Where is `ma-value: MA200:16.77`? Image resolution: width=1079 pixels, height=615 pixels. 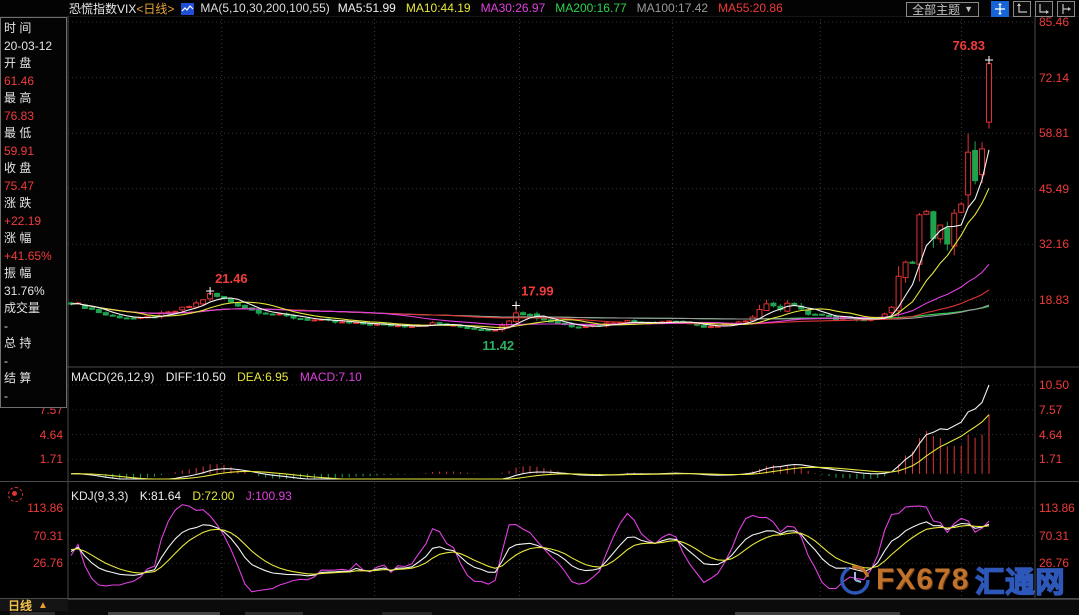
ma-value: MA200:16.77 is located at coordinates (591, 8).